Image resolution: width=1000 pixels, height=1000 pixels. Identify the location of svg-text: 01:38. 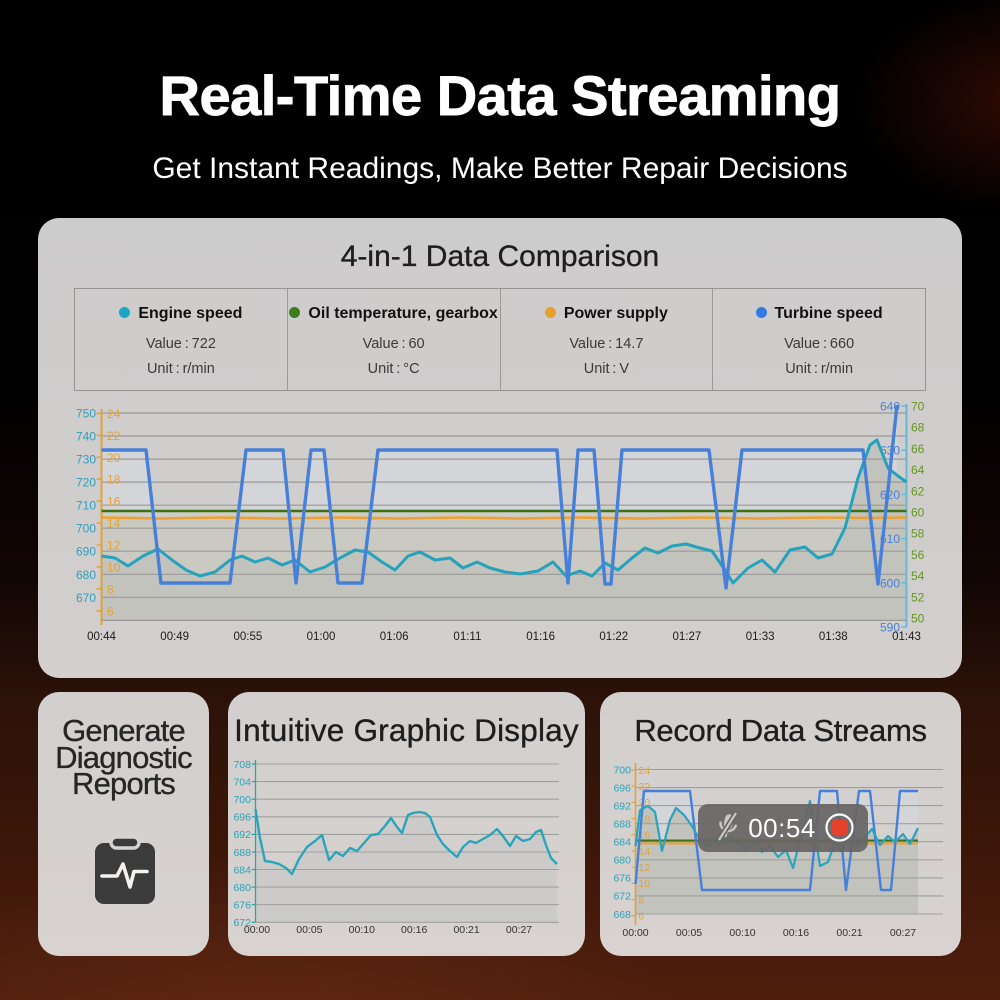
(833, 637).